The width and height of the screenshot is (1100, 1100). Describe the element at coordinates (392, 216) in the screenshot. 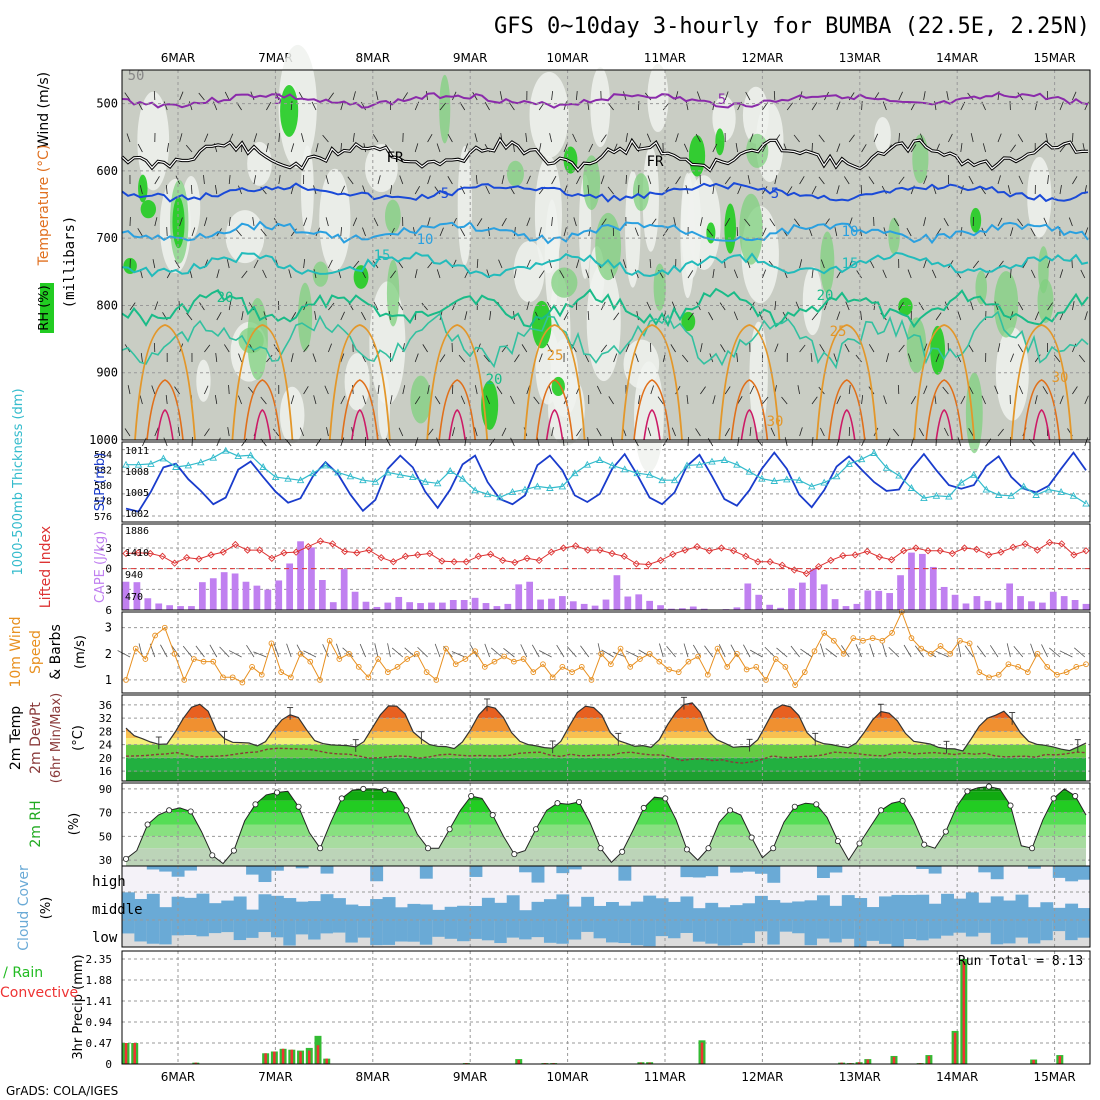

I see `rh-moist-patch` at that location.